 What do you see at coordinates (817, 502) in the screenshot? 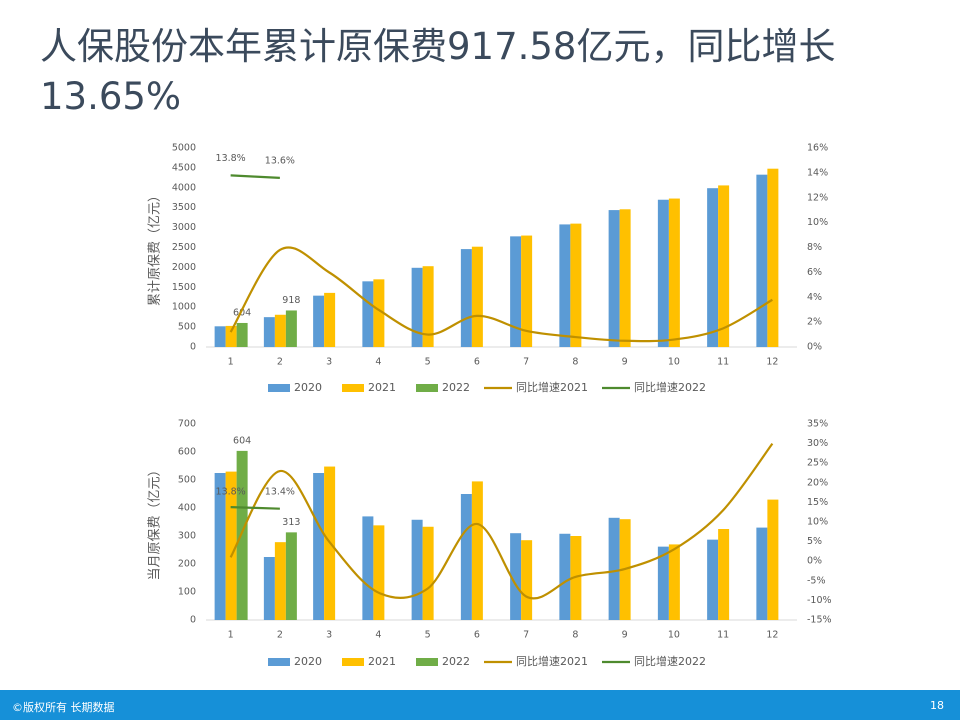
I see `y2-tick-label: 15%` at bounding box center [817, 502].